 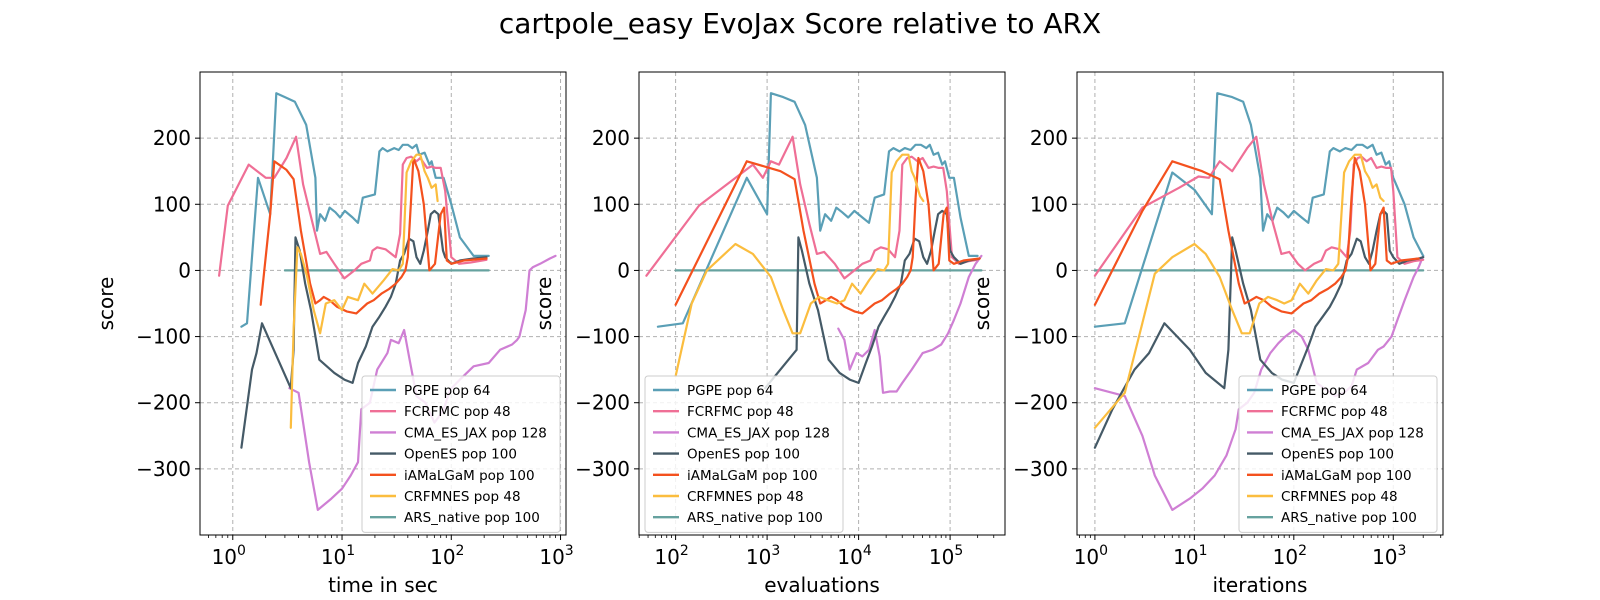 What do you see at coordinates (383, 585) in the screenshot?
I see `x-axis-label: time in sec` at bounding box center [383, 585].